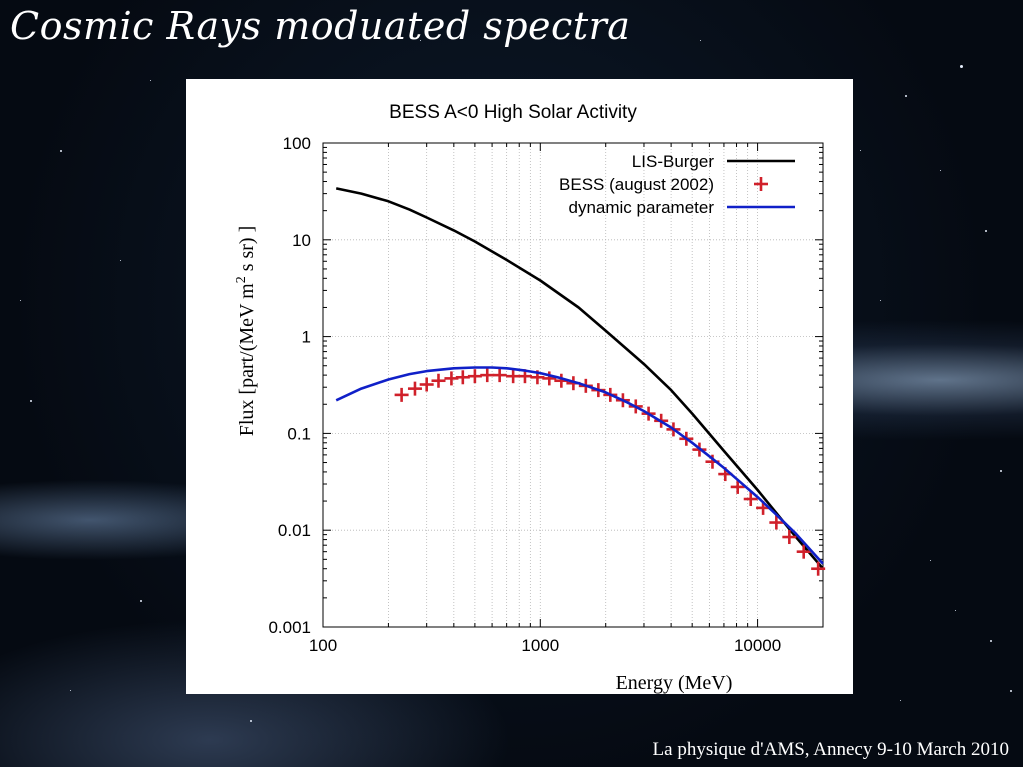 The image size is (1023, 767). What do you see at coordinates (241, 279) in the screenshot?
I see `y-axis-label-sup: 2` at bounding box center [241, 279].